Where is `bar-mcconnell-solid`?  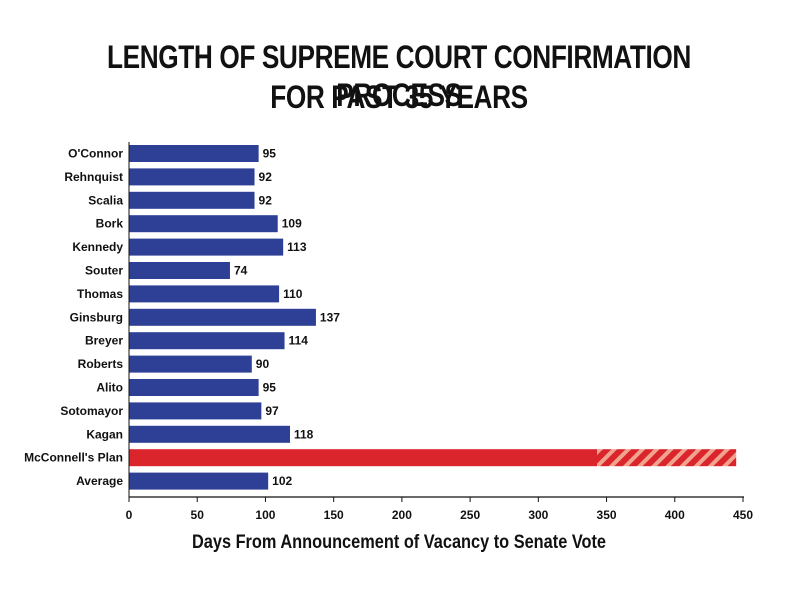
bar-mcconnell-solid is located at coordinates (363, 458).